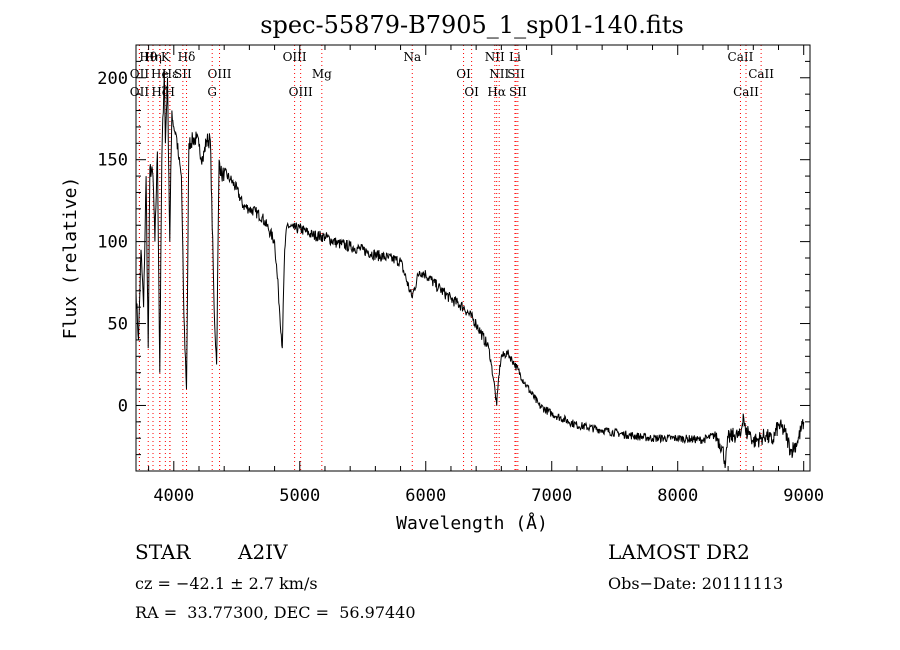  Describe the element at coordinates (515, 57) in the screenshot. I see `line-marker-label: Li` at that location.